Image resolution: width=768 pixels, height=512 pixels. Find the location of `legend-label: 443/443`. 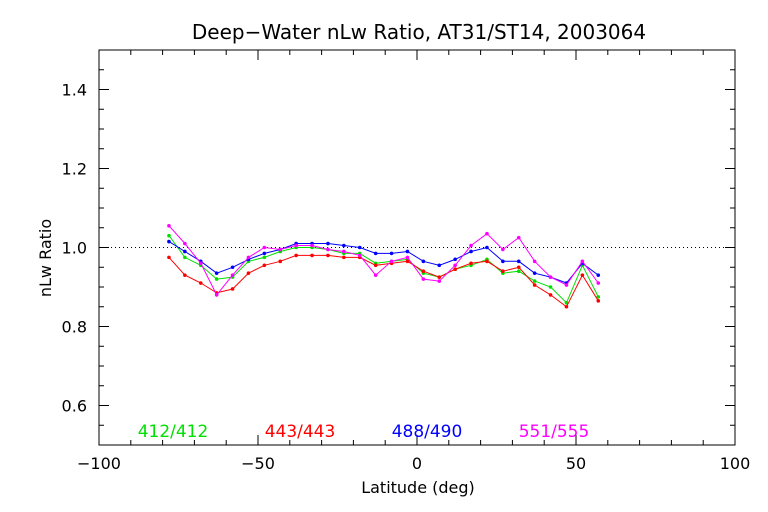

legend-label: 443/443 is located at coordinates (300, 432).